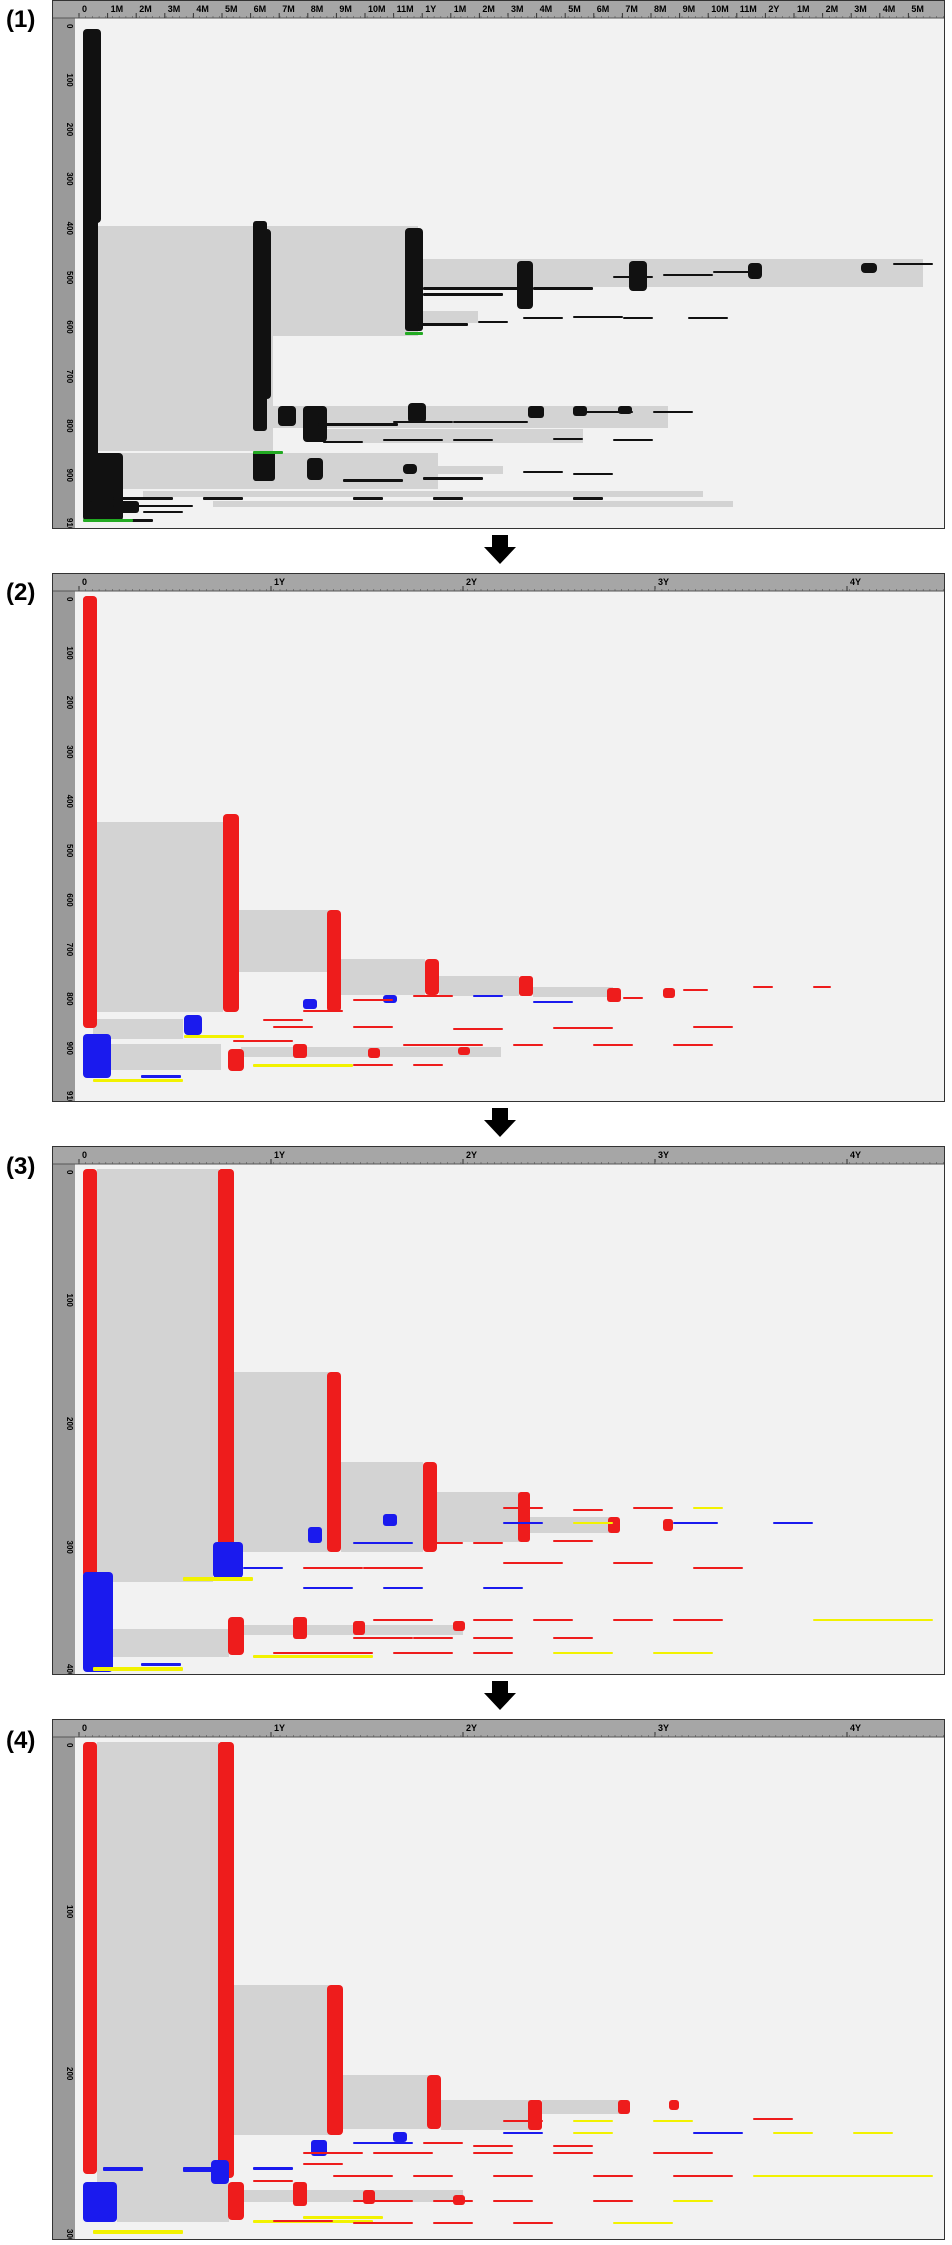  I want to click on top-tick-label: 1Y, so click(279, 1728).